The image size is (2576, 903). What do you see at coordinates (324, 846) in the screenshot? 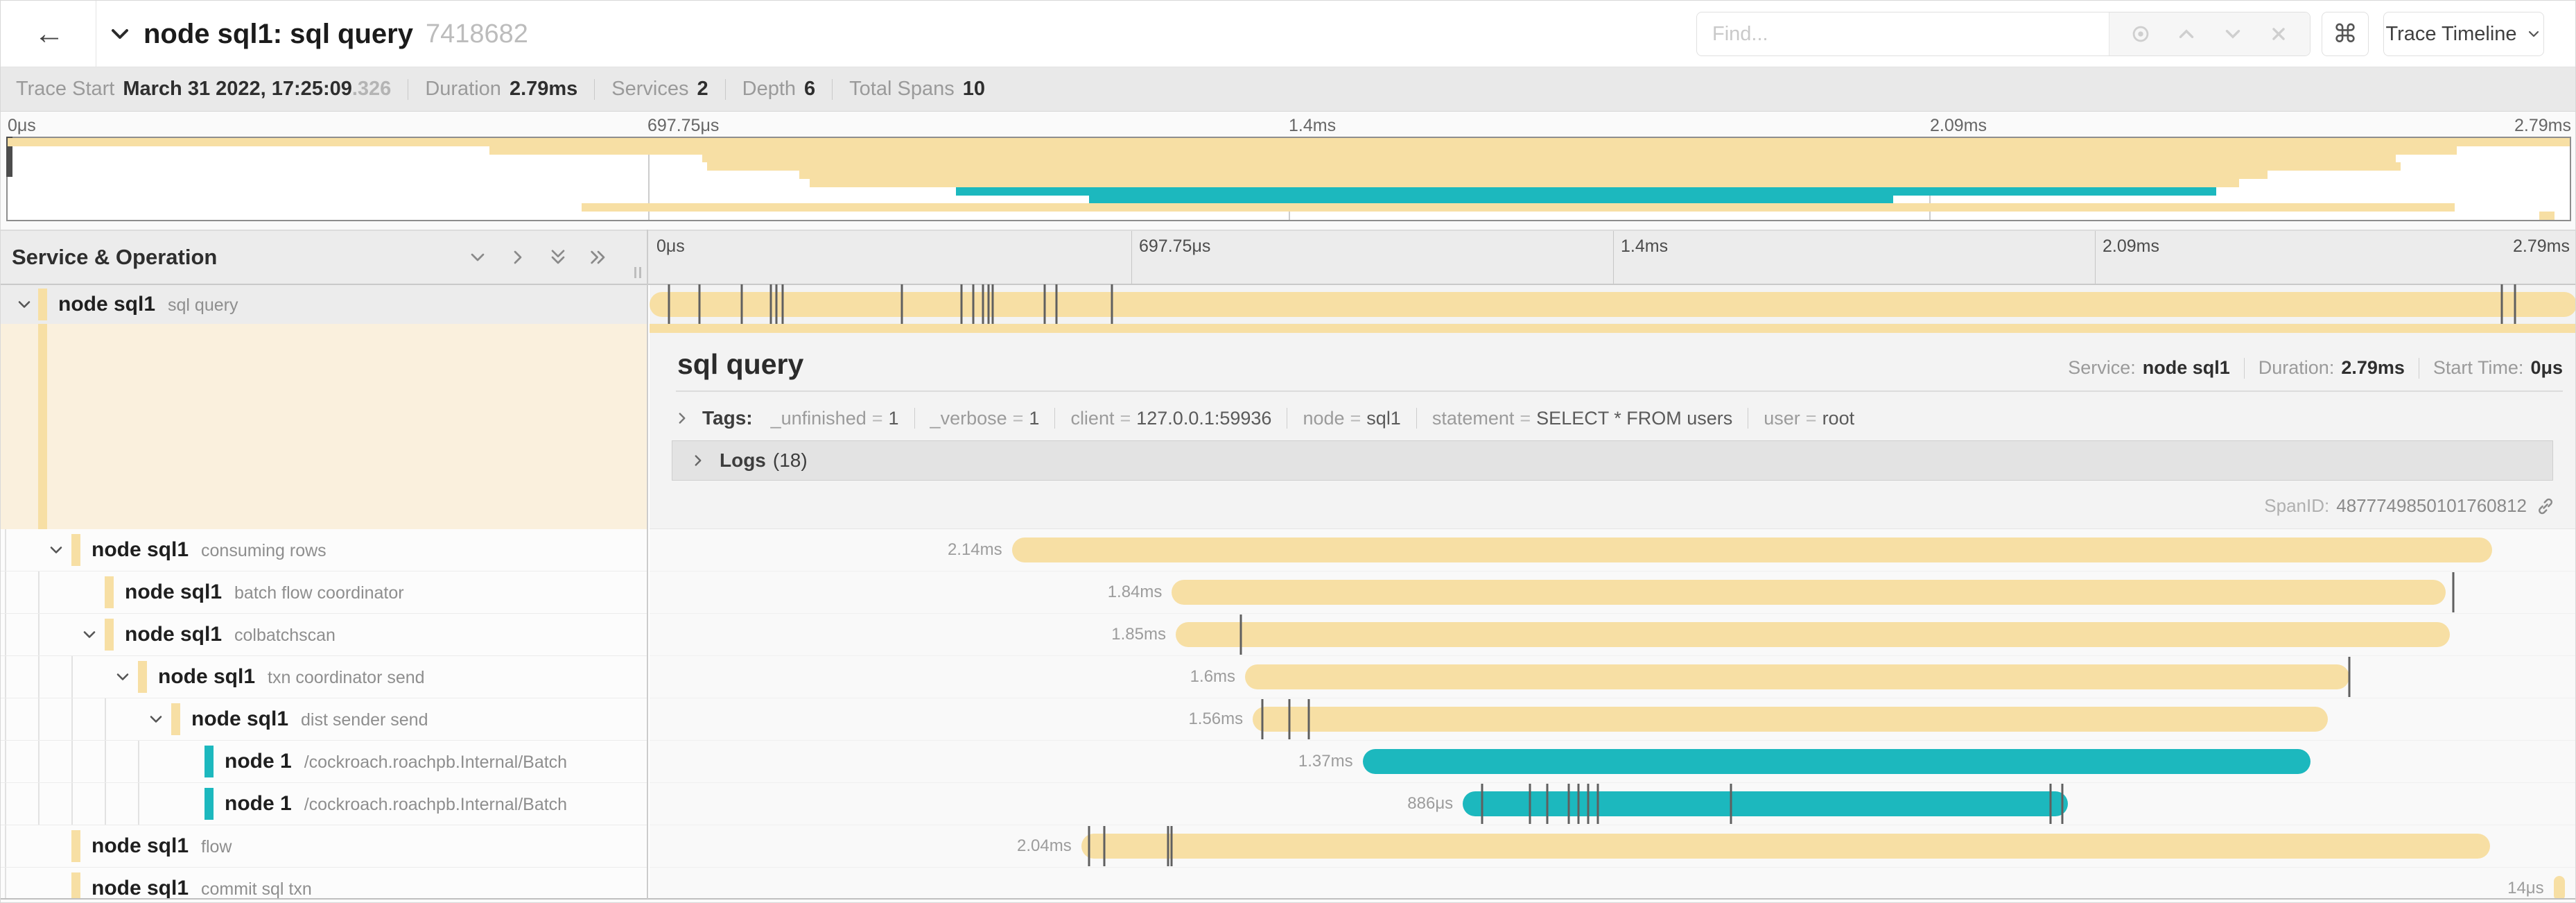
I see `span-row: node sql1 flow` at bounding box center [324, 846].